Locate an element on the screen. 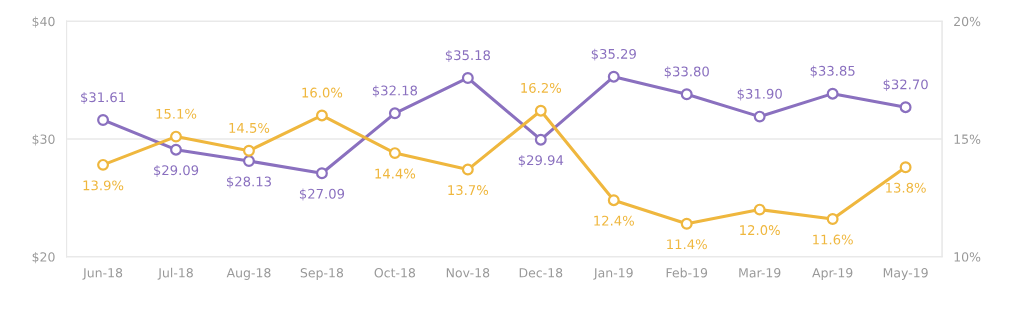 The height and width of the screenshot is (327, 1024). data-label: 13.9% is located at coordinates (103, 185).